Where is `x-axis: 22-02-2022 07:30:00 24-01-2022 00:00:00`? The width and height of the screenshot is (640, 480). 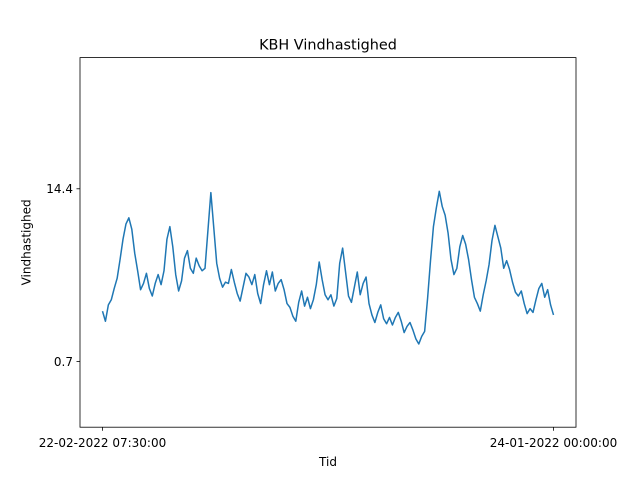
x-axis: 22-02-2022 07:30:00 24-01-2022 00:00:00 is located at coordinates (328, 438).